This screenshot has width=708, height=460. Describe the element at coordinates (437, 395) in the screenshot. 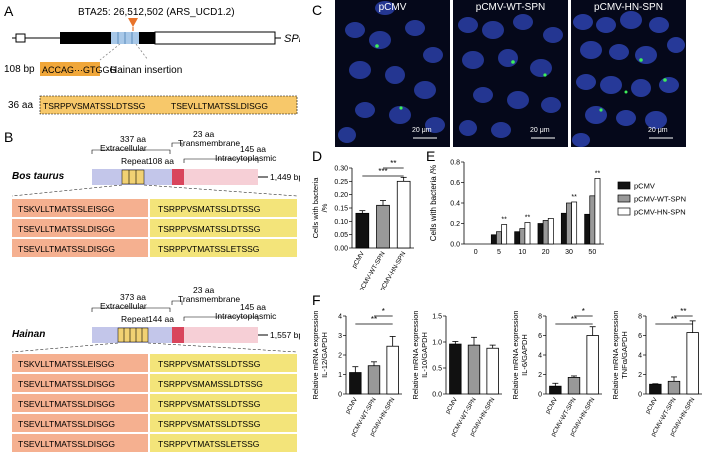

I see `y-tick-label: 0.0` at that location.